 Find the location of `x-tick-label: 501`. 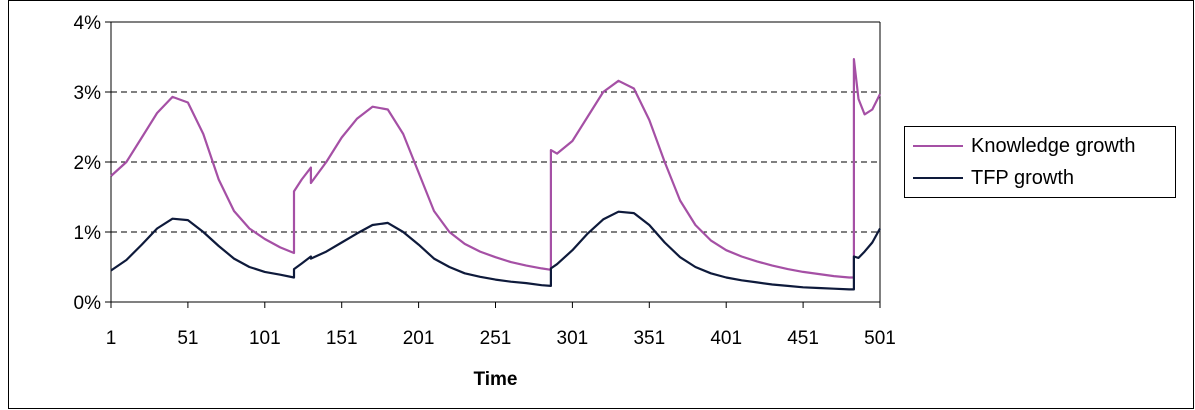

x-tick-label: 501 is located at coordinates (880, 338).